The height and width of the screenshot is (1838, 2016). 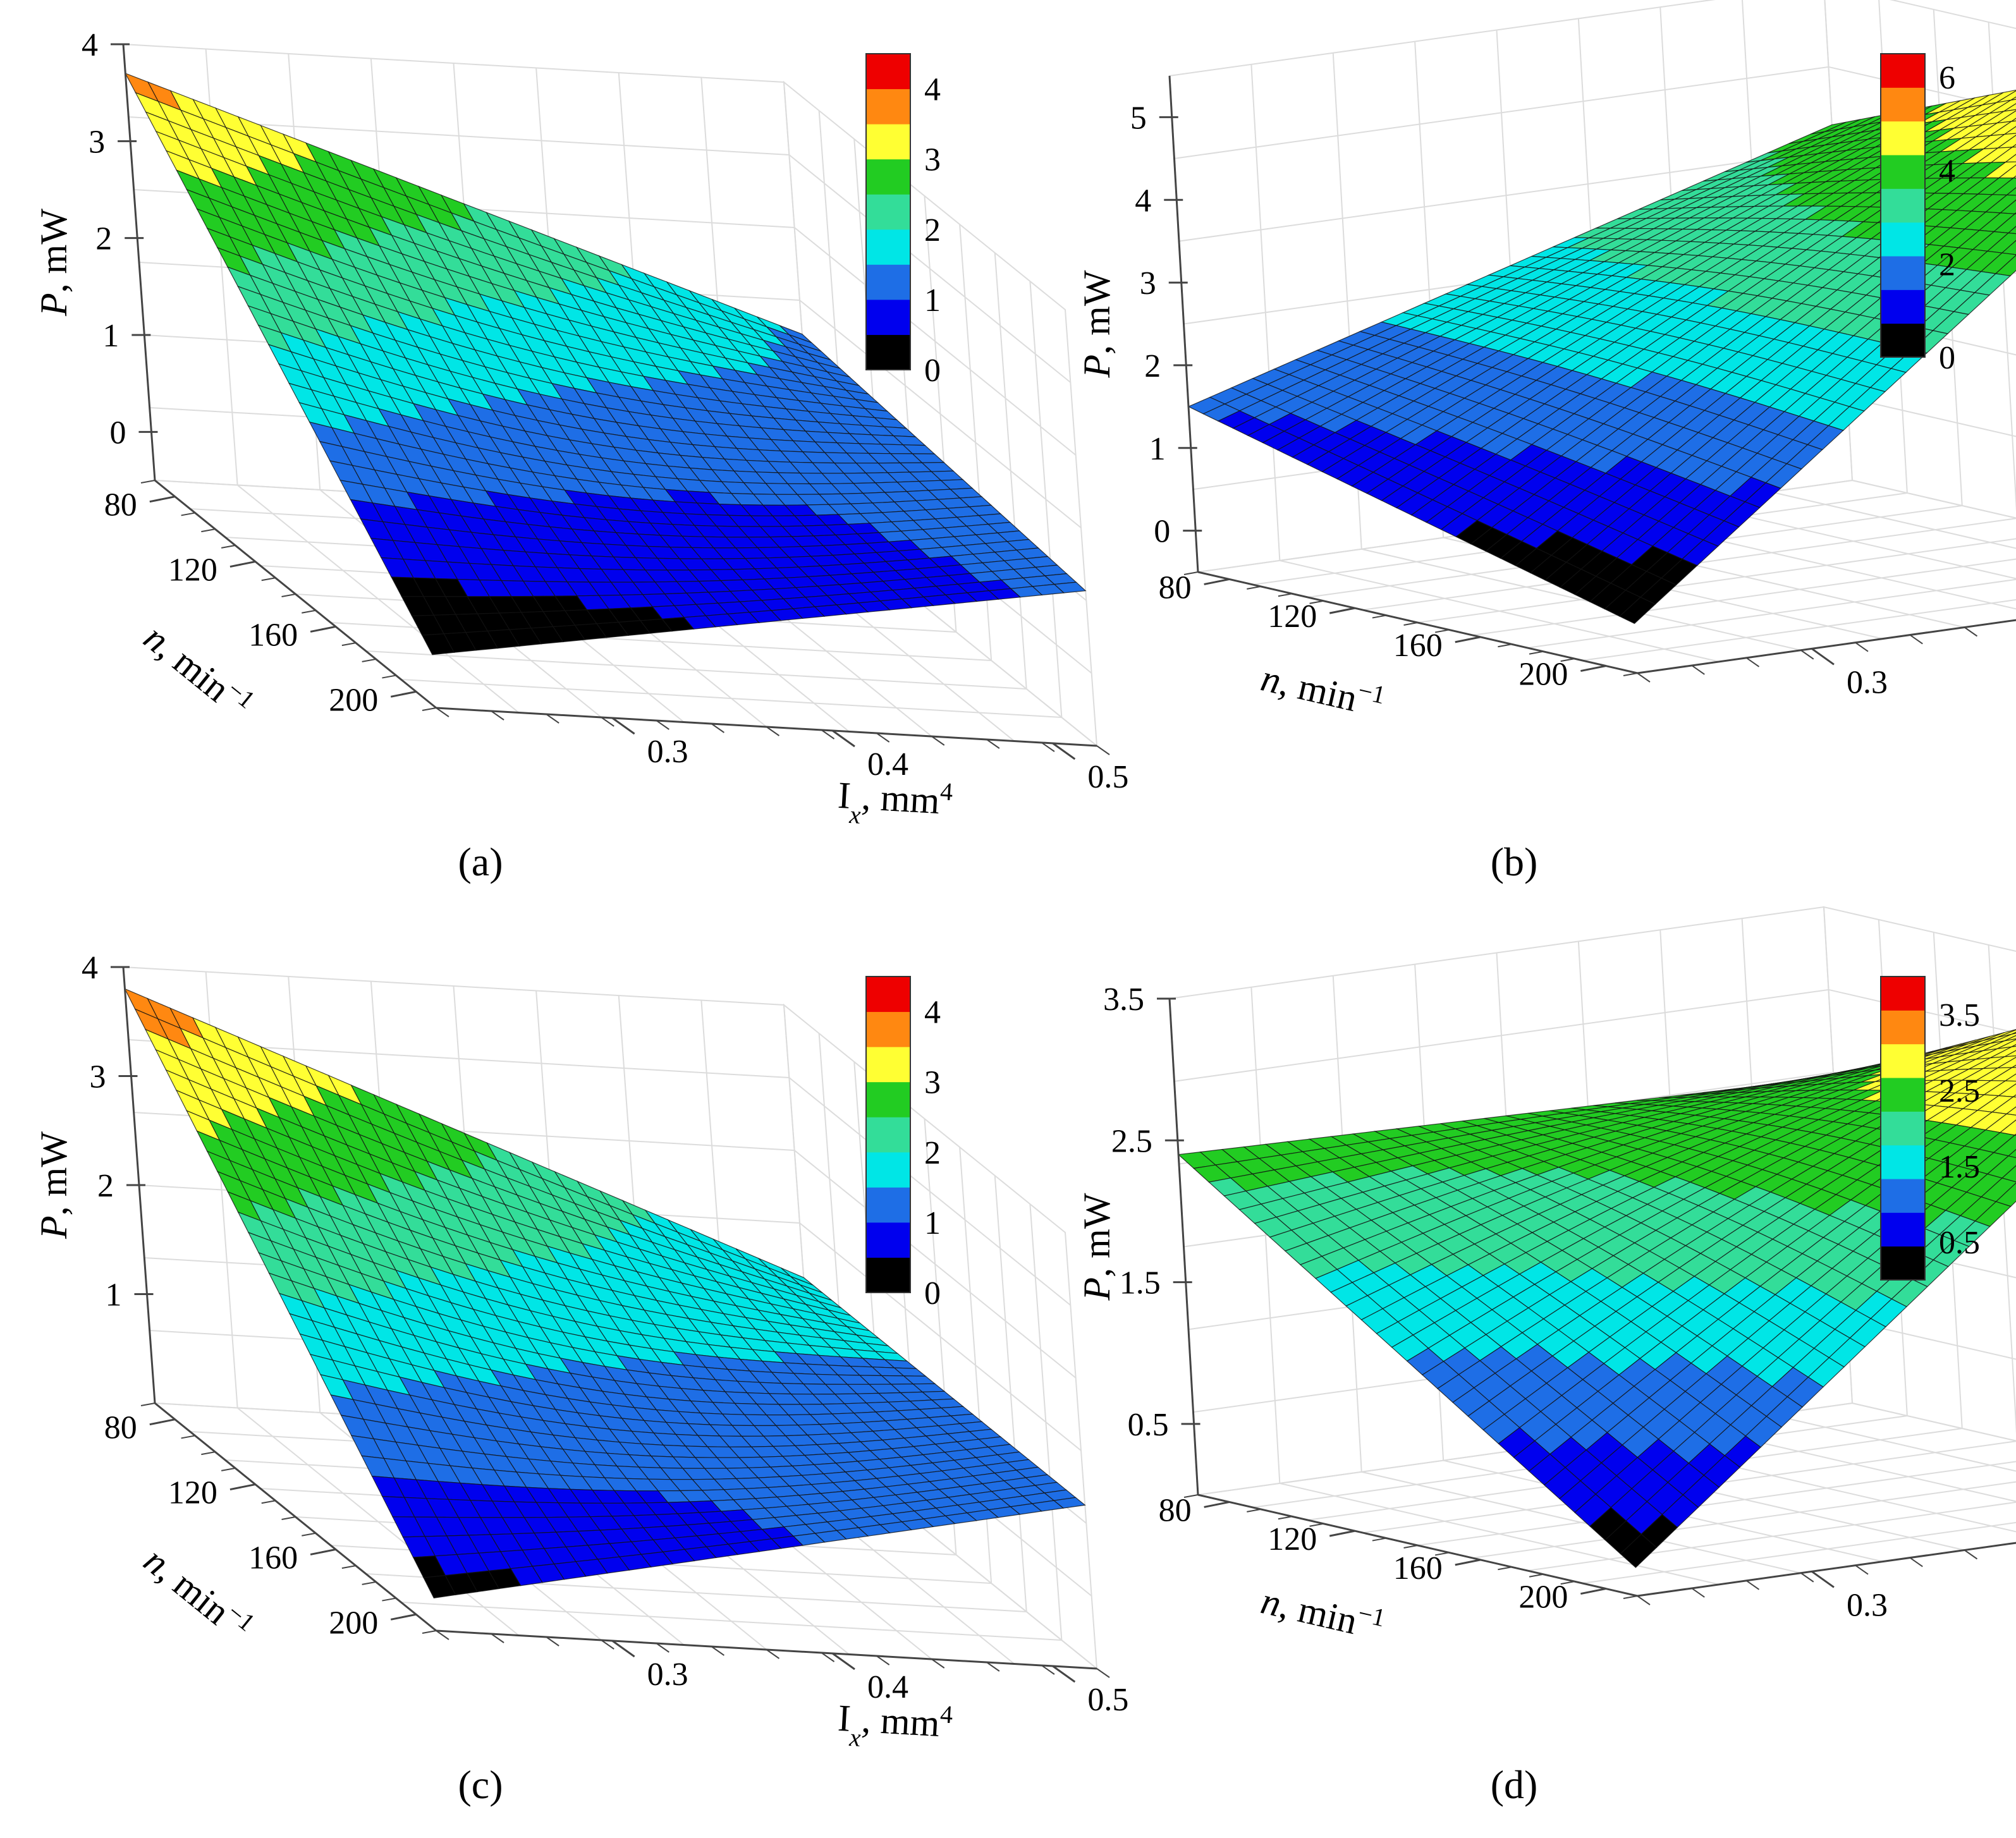 I want to click on colorbar-tick-label: 1, so click(x=933, y=301).